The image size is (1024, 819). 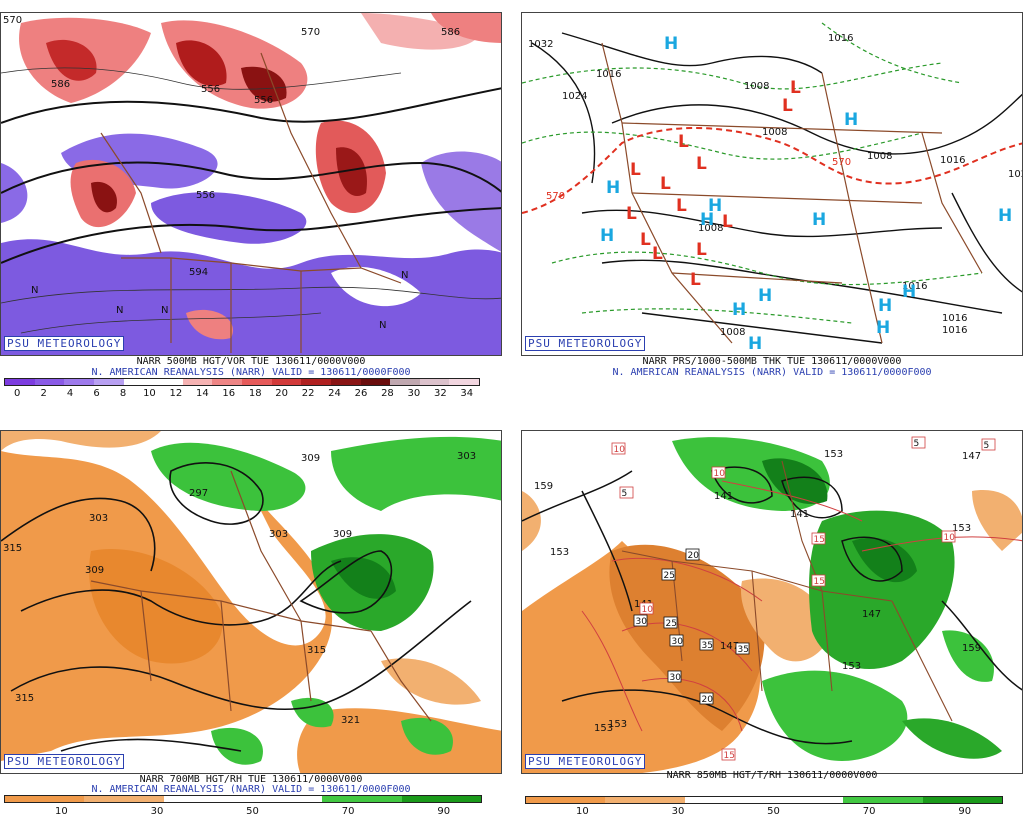 What do you see at coordinates (764, 800) in the screenshot?
I see `rh850-colorbar` at bounding box center [764, 800].